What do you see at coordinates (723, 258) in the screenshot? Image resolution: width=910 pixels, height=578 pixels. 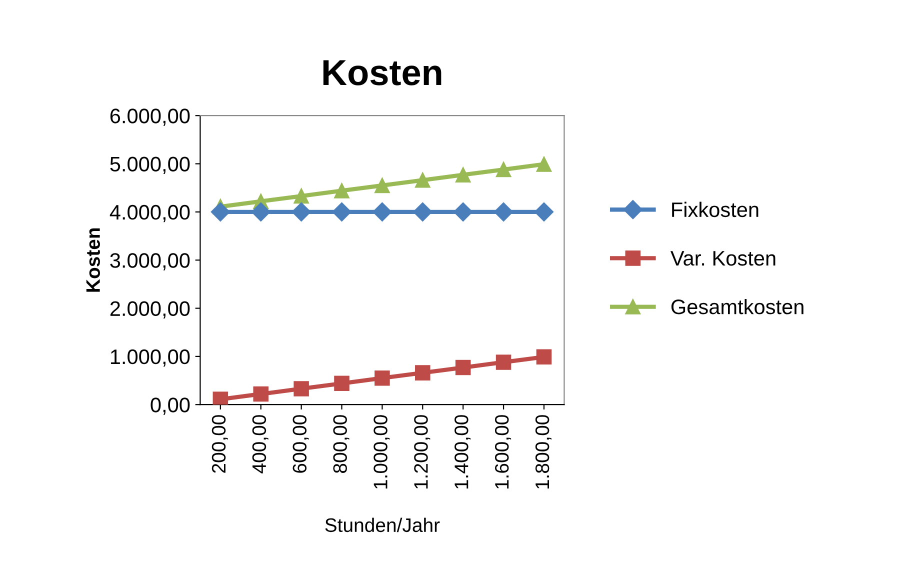 I see `legend-label: Var. Kosten` at bounding box center [723, 258].